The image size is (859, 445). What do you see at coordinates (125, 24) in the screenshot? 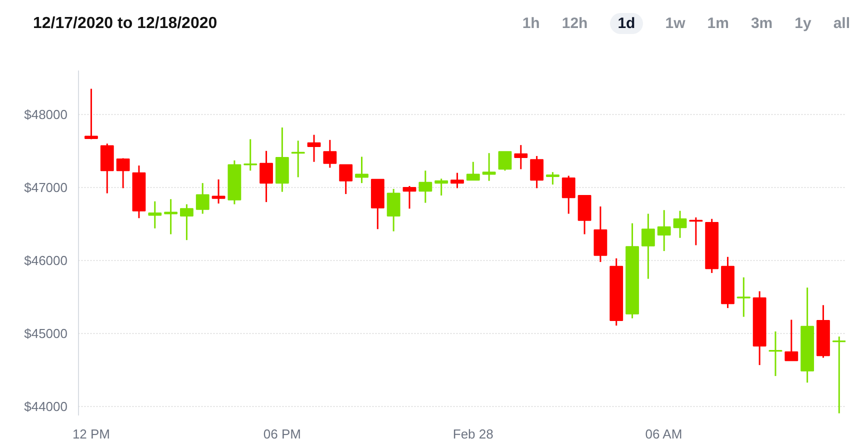
I see `chart-title: 12/17/2020 to 12/18/2020` at bounding box center [125, 24].